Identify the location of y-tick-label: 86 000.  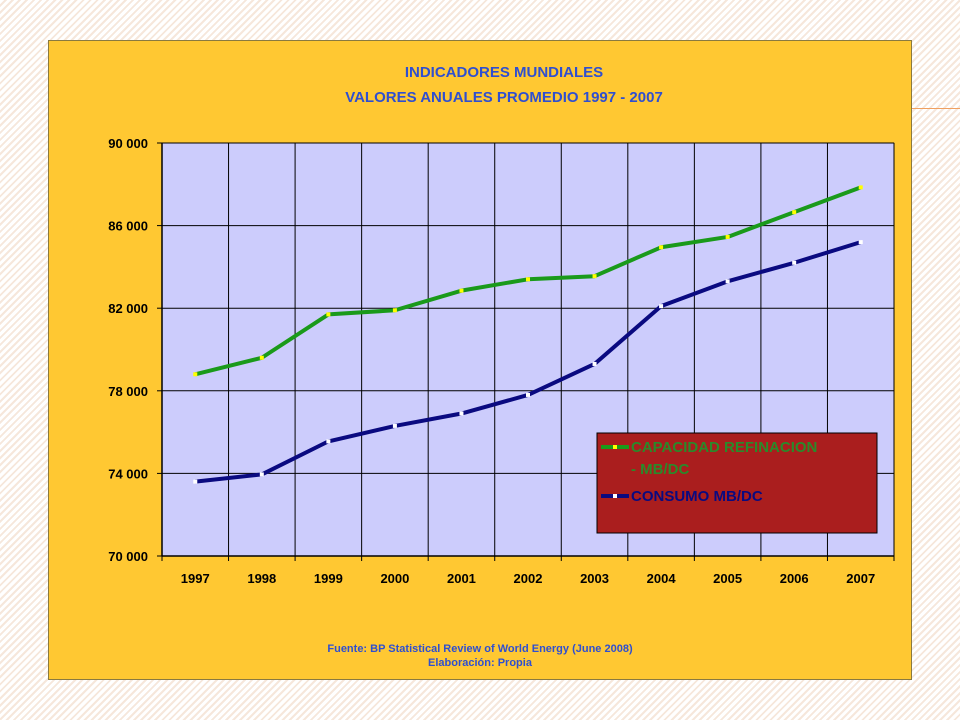
(128, 226).